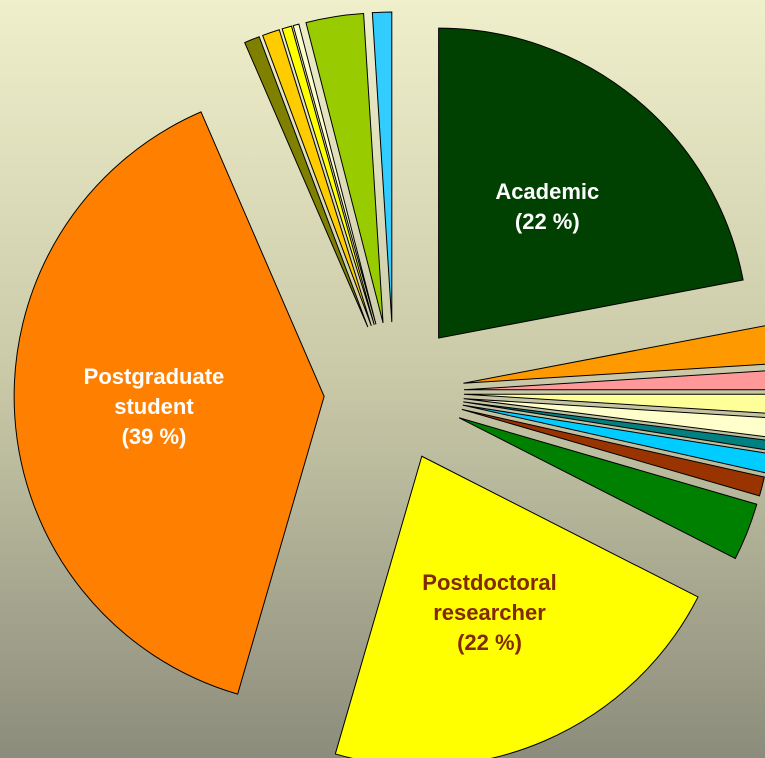 The image size is (765, 758). Describe the element at coordinates (154, 392) in the screenshot. I see `category-label: Postgraduate student` at that location.